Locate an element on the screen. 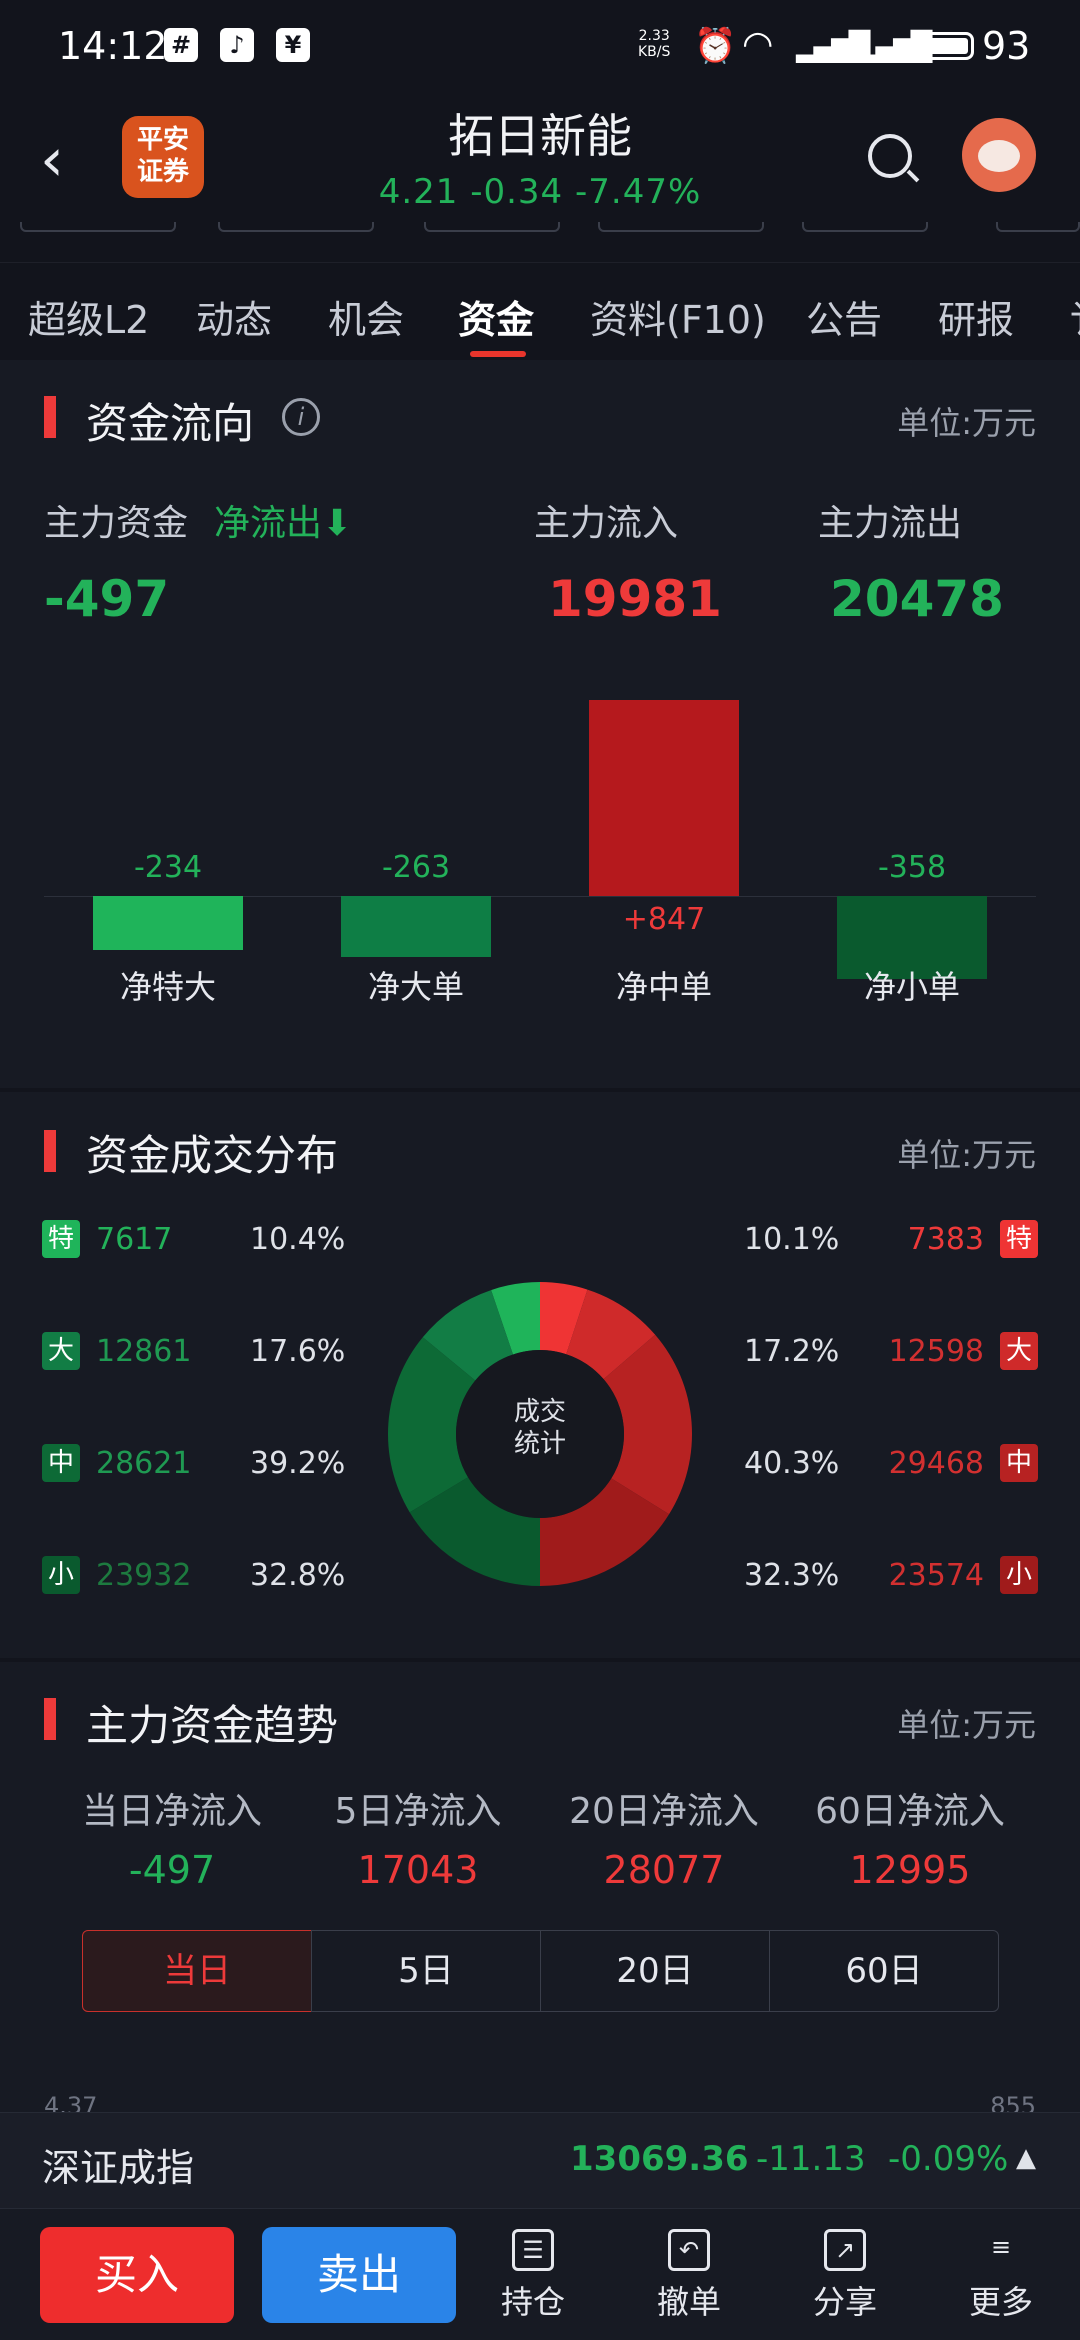 The image size is (1080, 2340). outflow-percent: 17.6% is located at coordinates (298, 1351).